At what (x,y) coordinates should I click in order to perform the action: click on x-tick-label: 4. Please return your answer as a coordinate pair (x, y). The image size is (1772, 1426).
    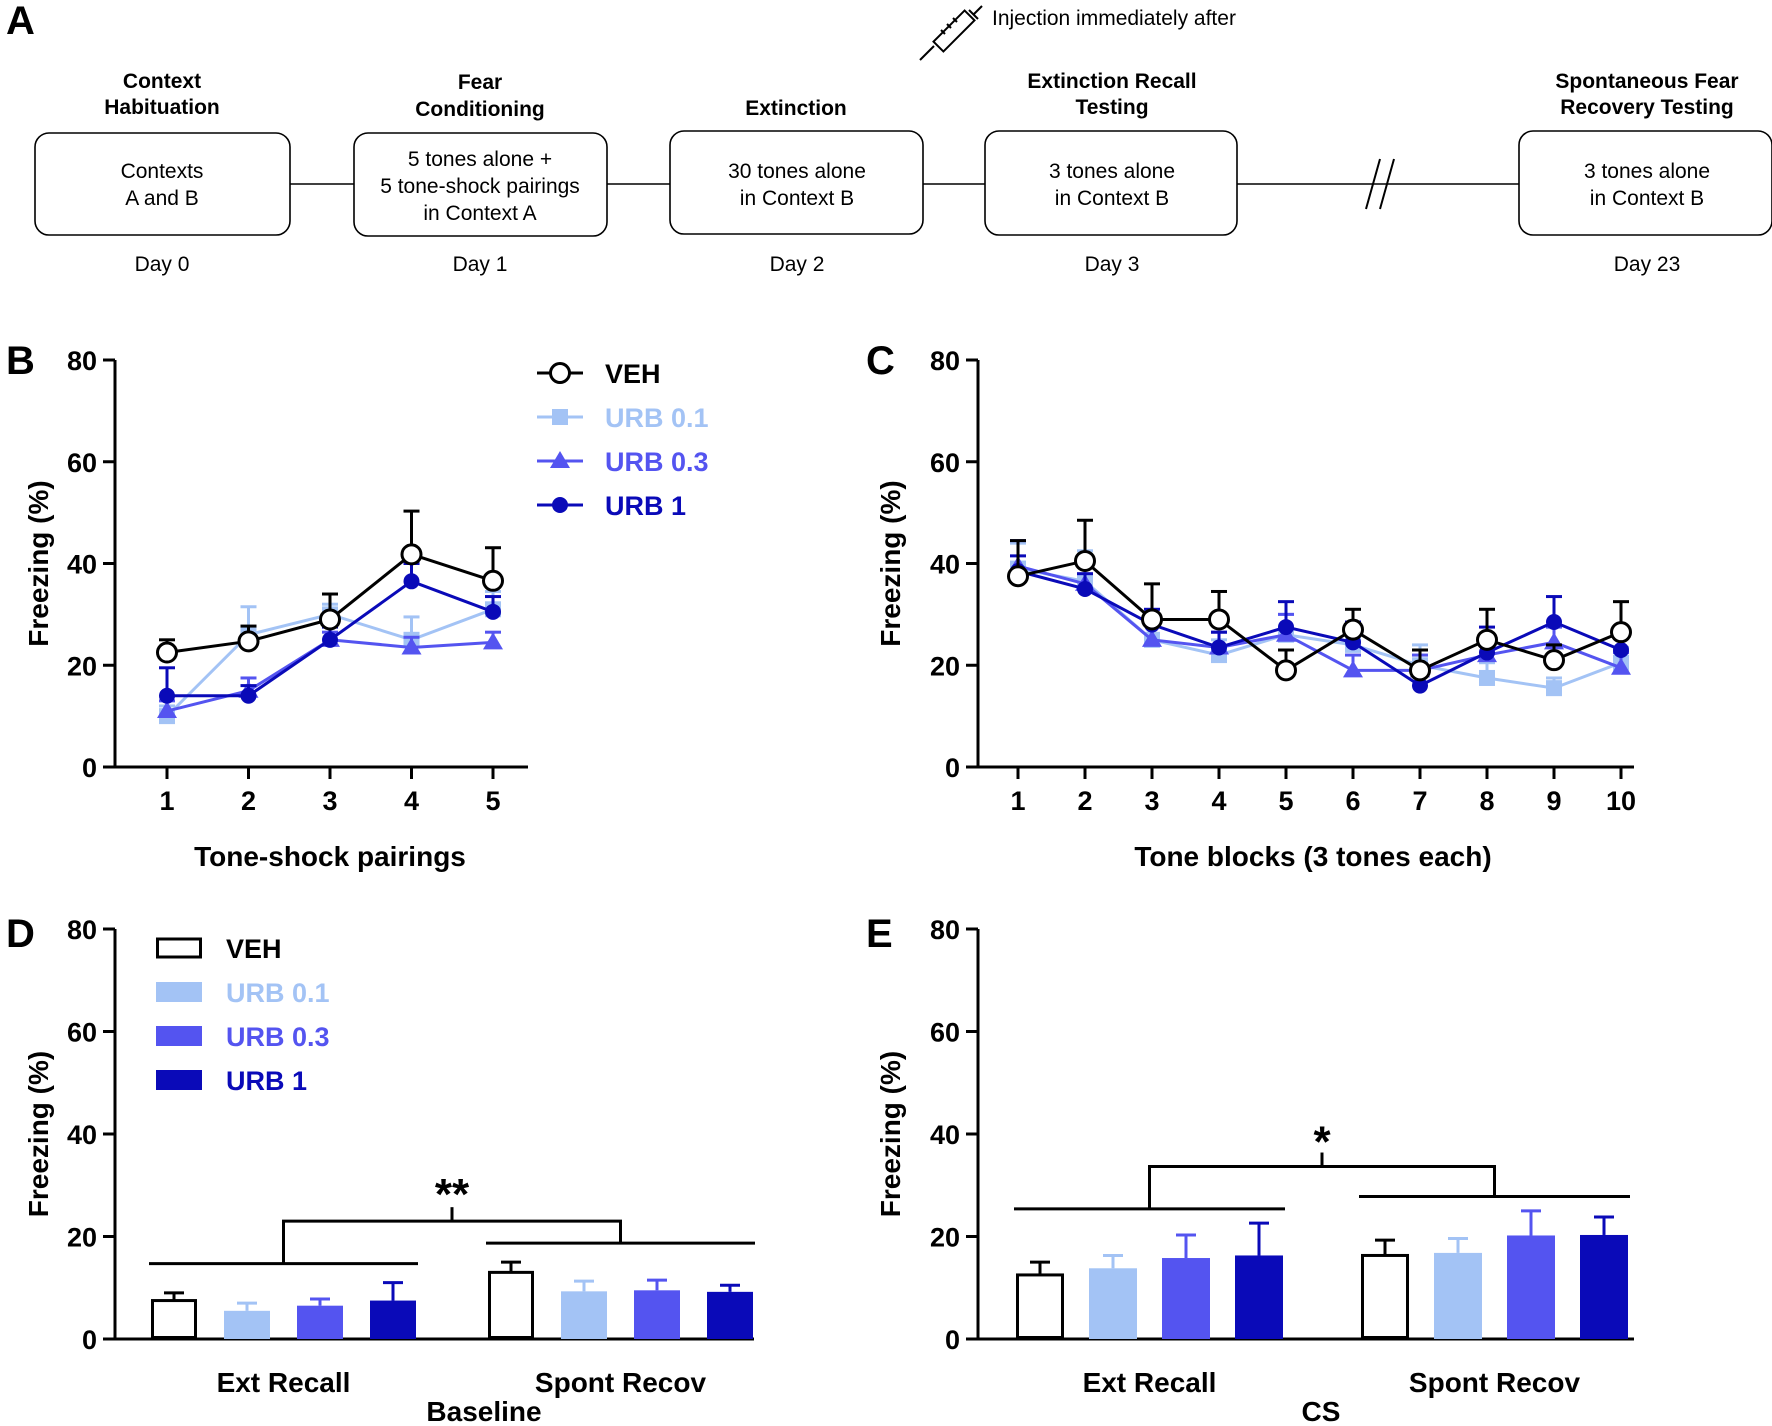
    Looking at the image, I should click on (411, 801).